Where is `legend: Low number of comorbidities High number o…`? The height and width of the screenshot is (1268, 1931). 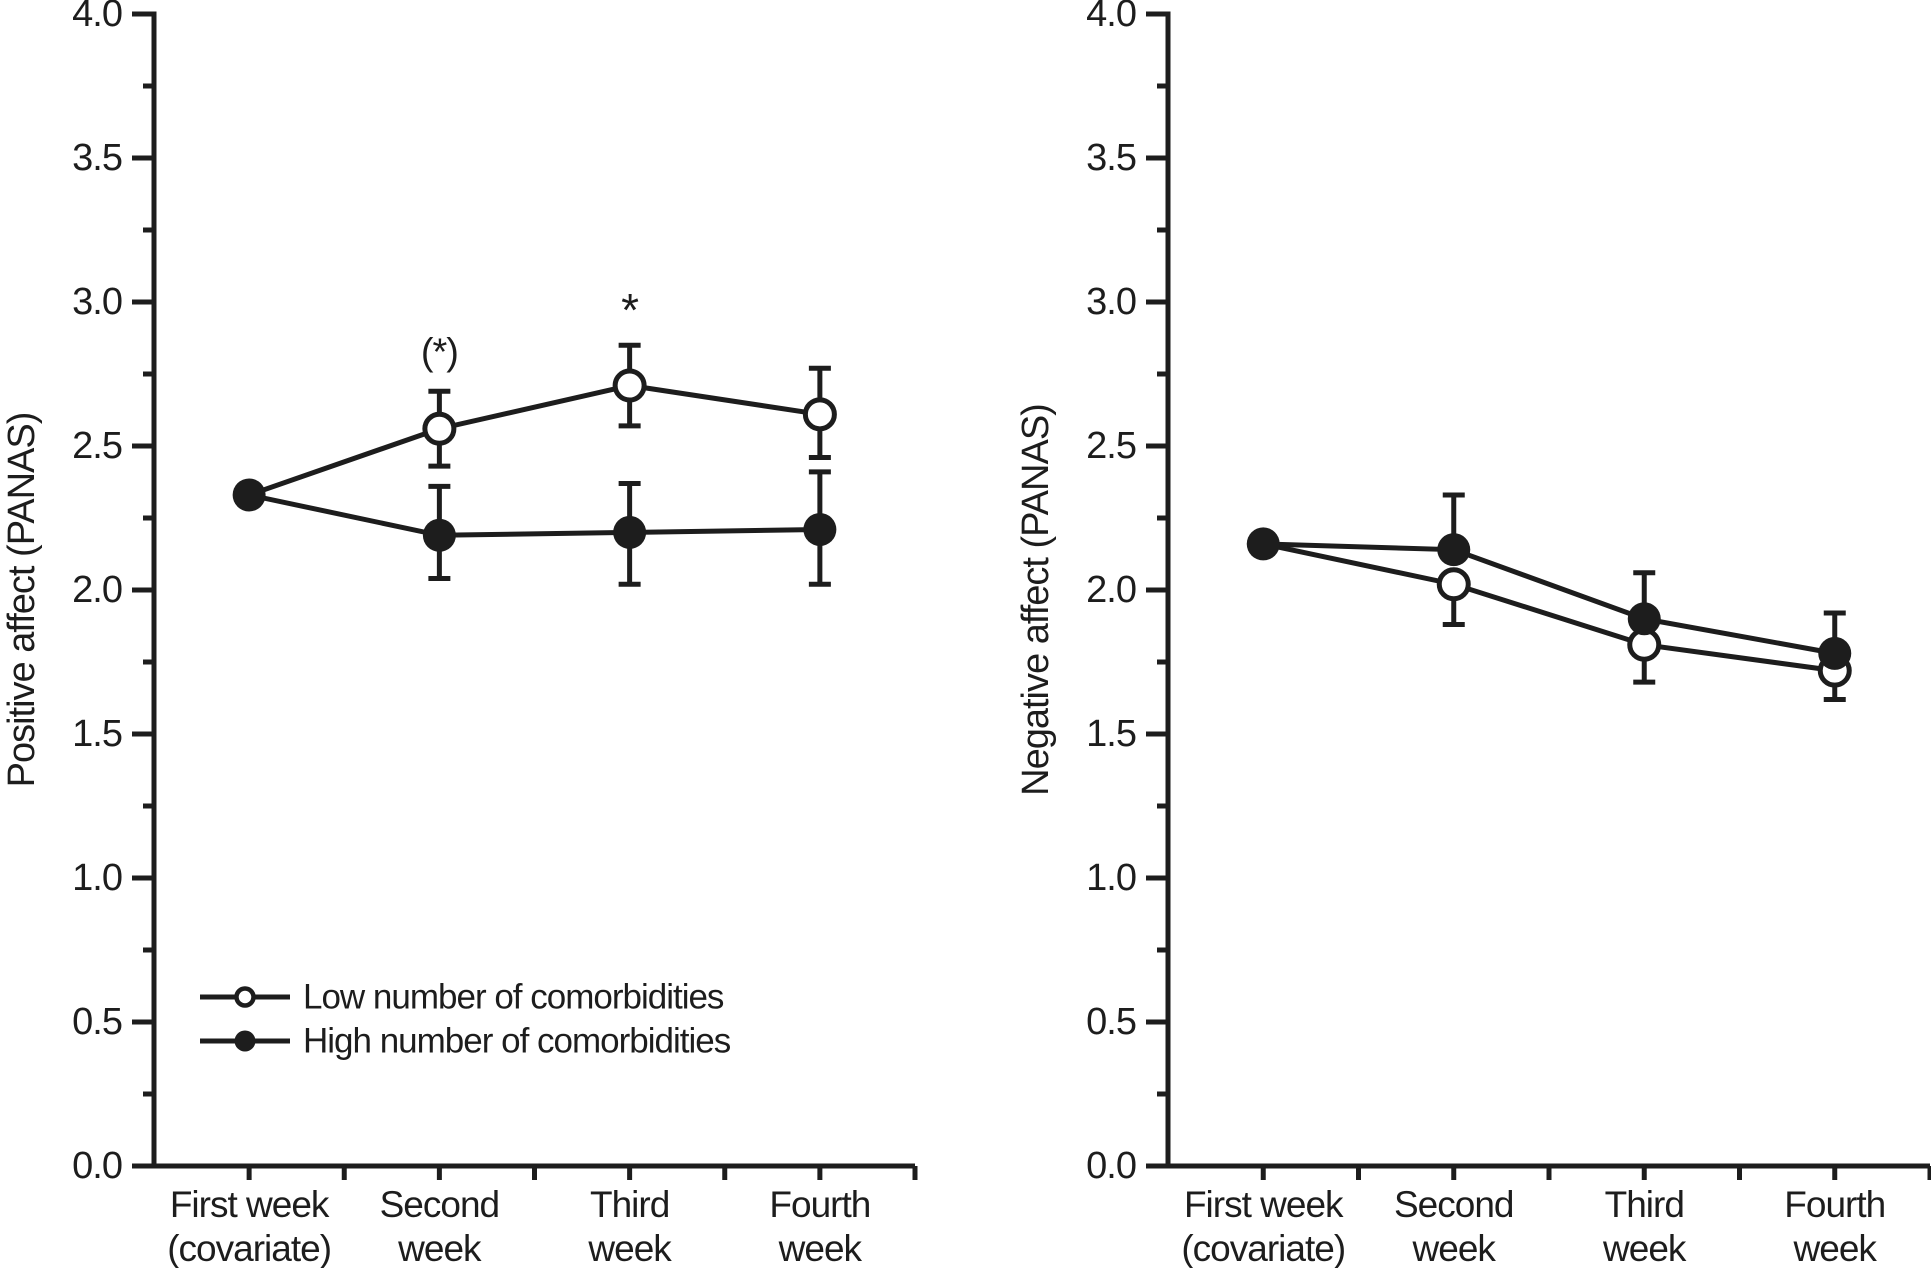 legend: Low number of comorbidities High number o… is located at coordinates (466, 1019).